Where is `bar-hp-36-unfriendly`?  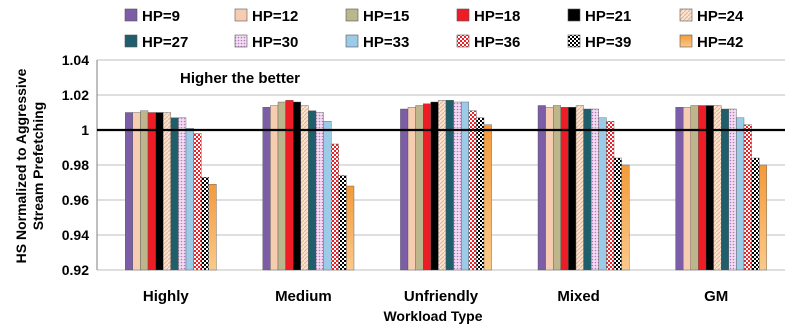
bar-hp-36-unfriendly is located at coordinates (472, 190).